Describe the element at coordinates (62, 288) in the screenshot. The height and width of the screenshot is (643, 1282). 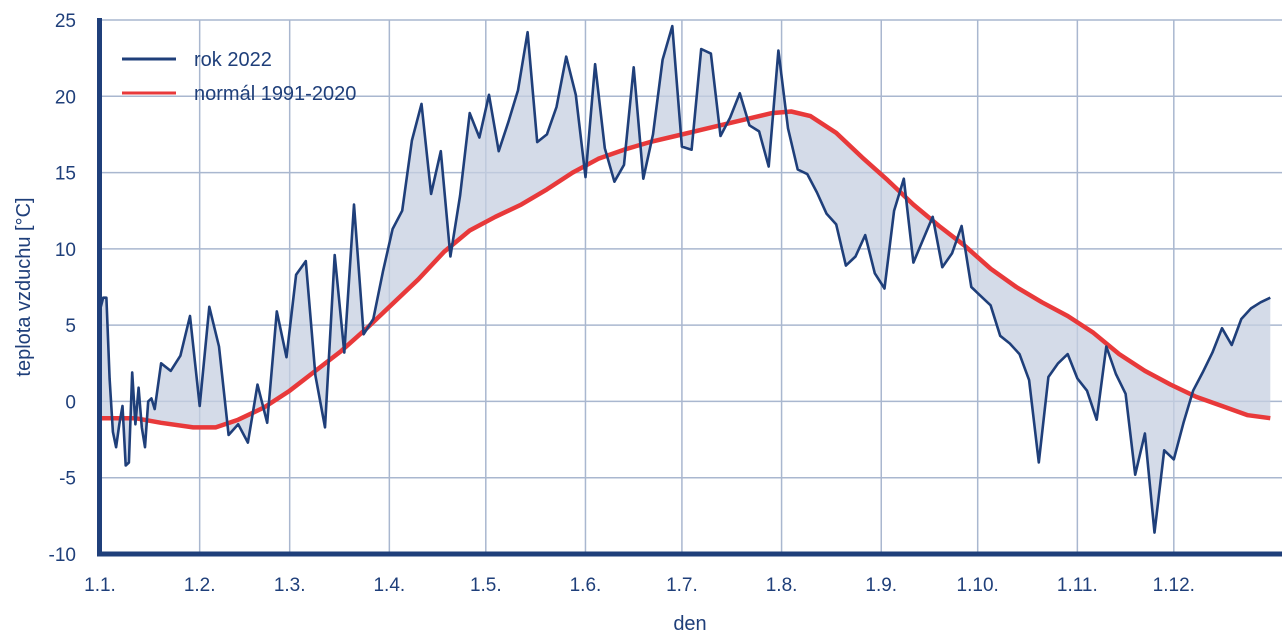
I see `y-tick-labels: -10 -5 0 5 10 15 20 25` at that location.